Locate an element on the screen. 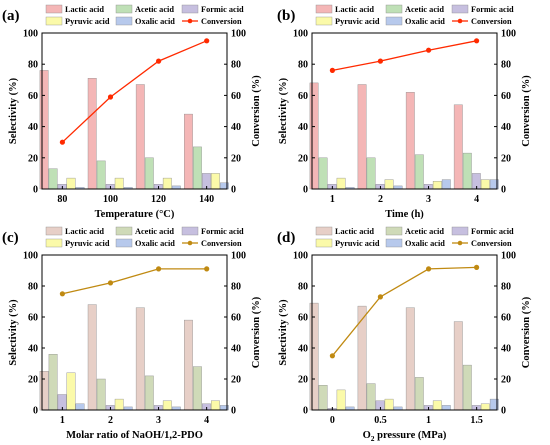 Image resolution: width=550 pixels, height=445 pixels. panel-3-legend-label-3: Pyruvic acid is located at coordinates (87, 243).